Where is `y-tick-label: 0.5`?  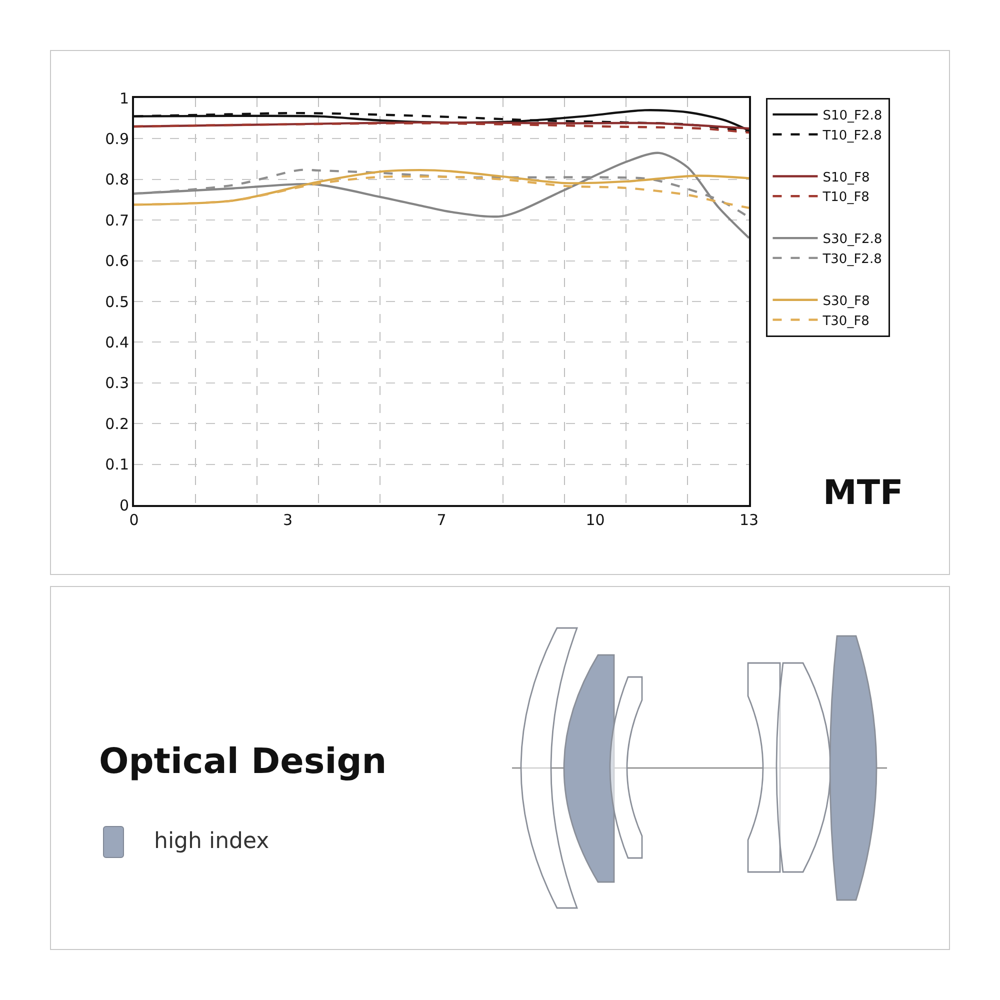
y-tick-label: 0.5 is located at coordinates (117, 301).